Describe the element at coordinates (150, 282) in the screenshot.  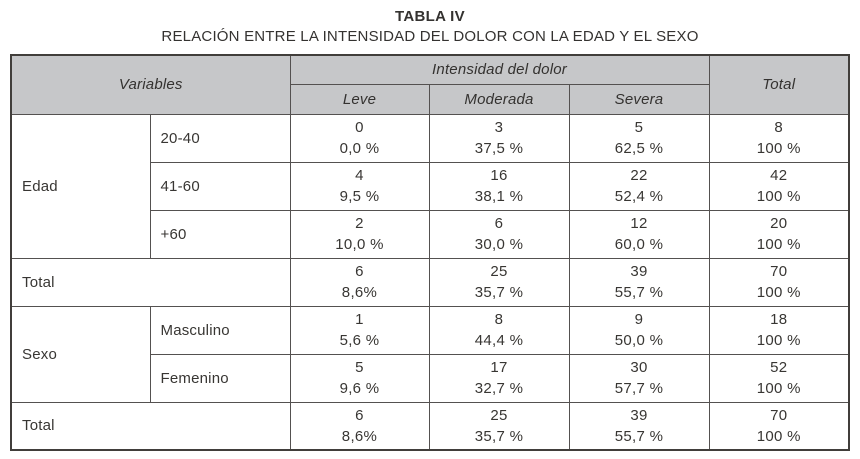
I see `total-label-edad: Total` at that location.